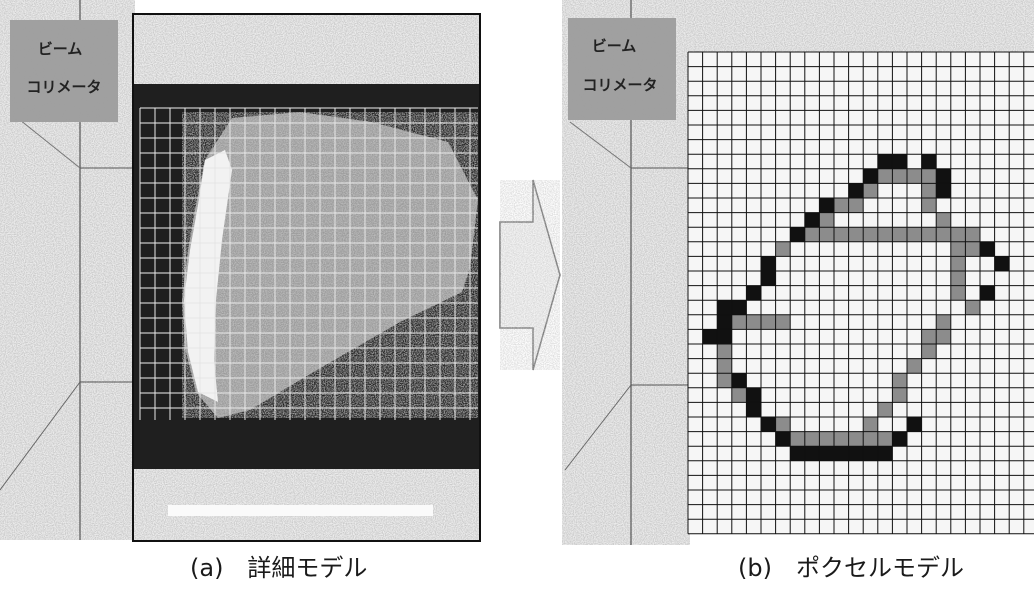 The height and width of the screenshot is (600, 1034). I want to click on detailed-organ, so click(330, 265).